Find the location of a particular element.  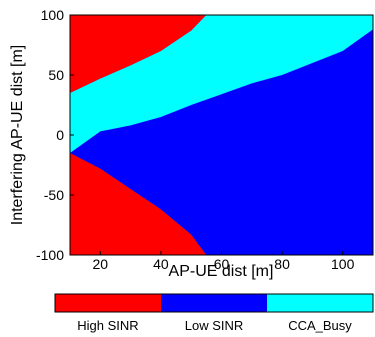

colorbar-label: High SINR is located at coordinates (107, 325).